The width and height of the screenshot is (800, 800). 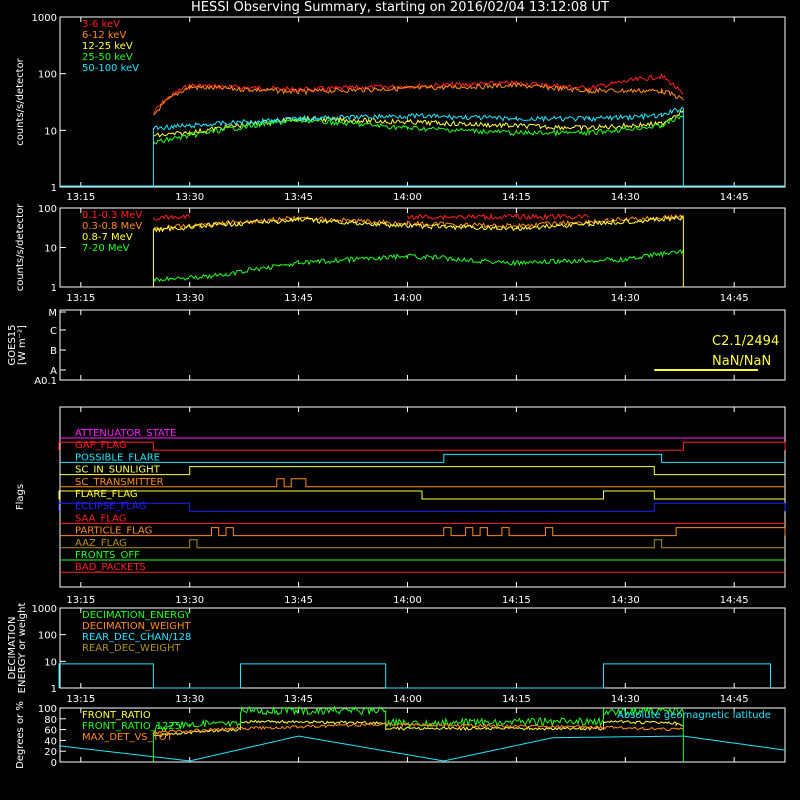 What do you see at coordinates (44, 18) in the screenshot?
I see `lightcurves-low-ytick-label: 1000` at bounding box center [44, 18].